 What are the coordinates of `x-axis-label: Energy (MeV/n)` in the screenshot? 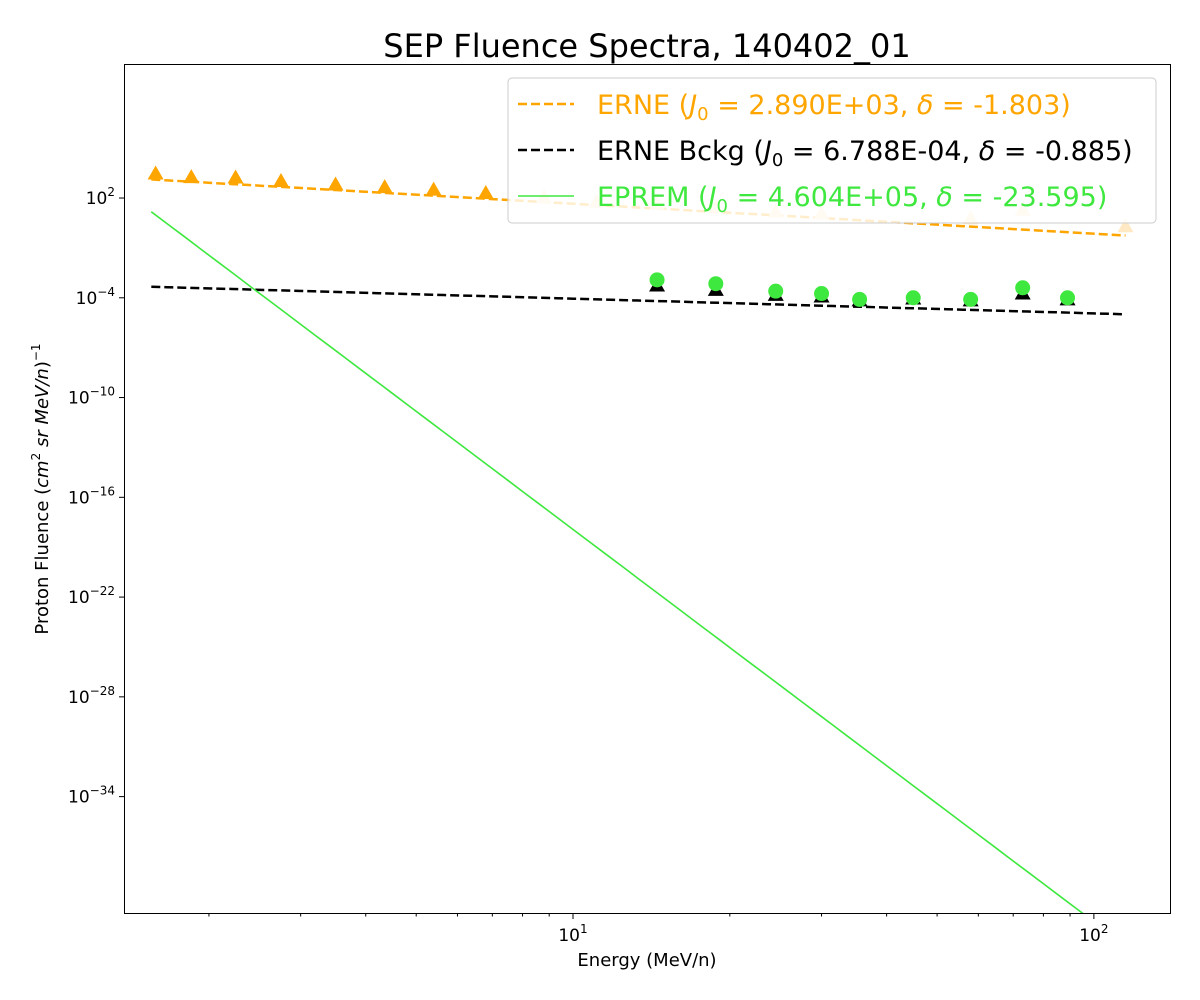 It's located at (646, 960).